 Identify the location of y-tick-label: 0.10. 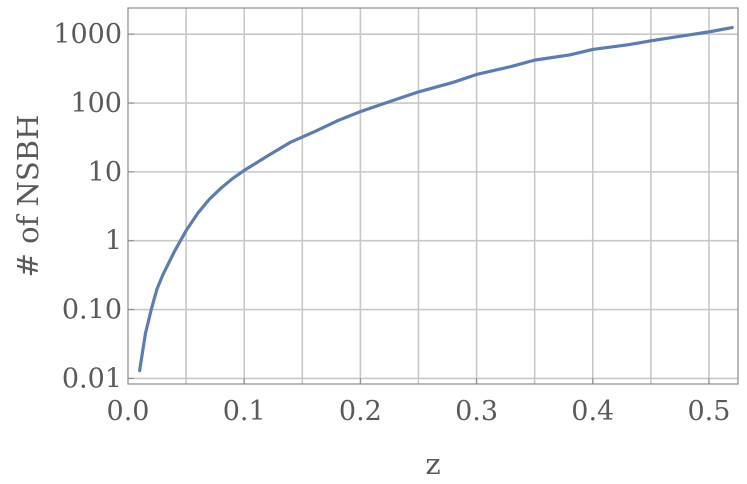
(92, 310).